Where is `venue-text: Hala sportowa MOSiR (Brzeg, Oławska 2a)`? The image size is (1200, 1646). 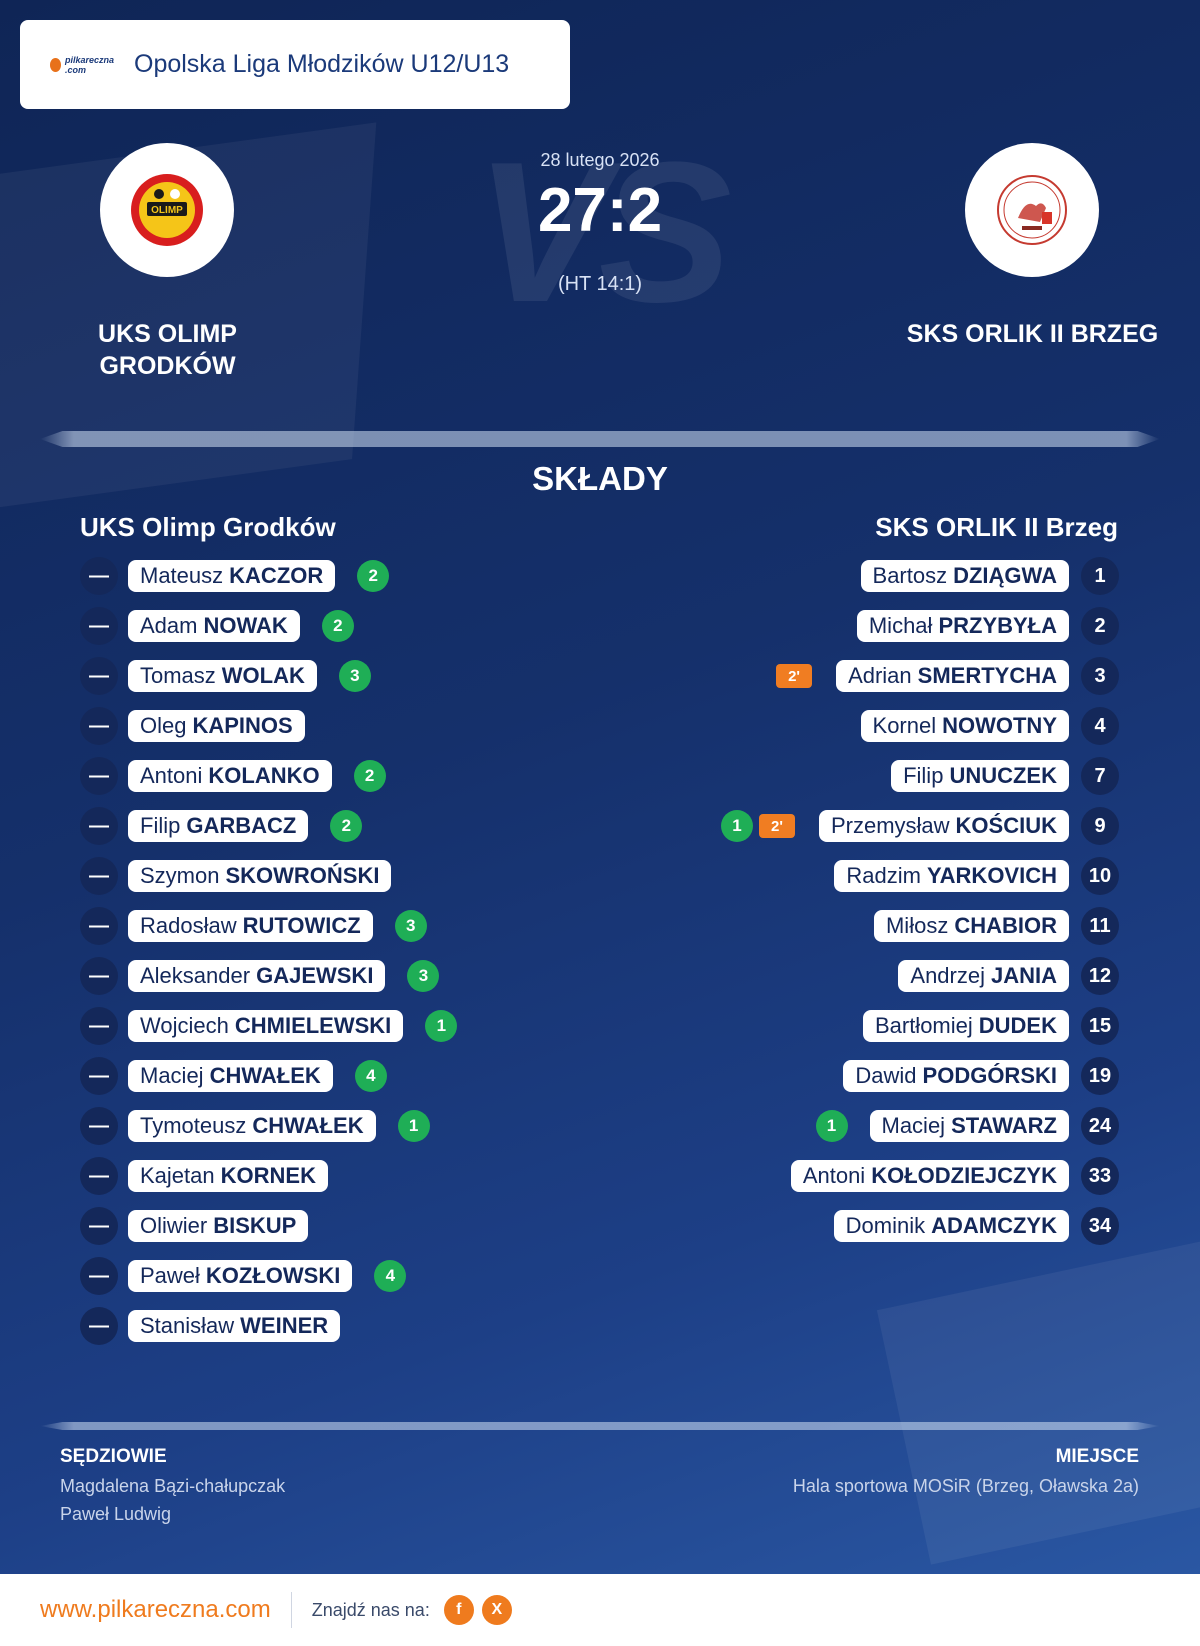
venue-text: Hala sportowa MOSiR (Brzeg, Oławska 2a) is located at coordinates (965, 1486).